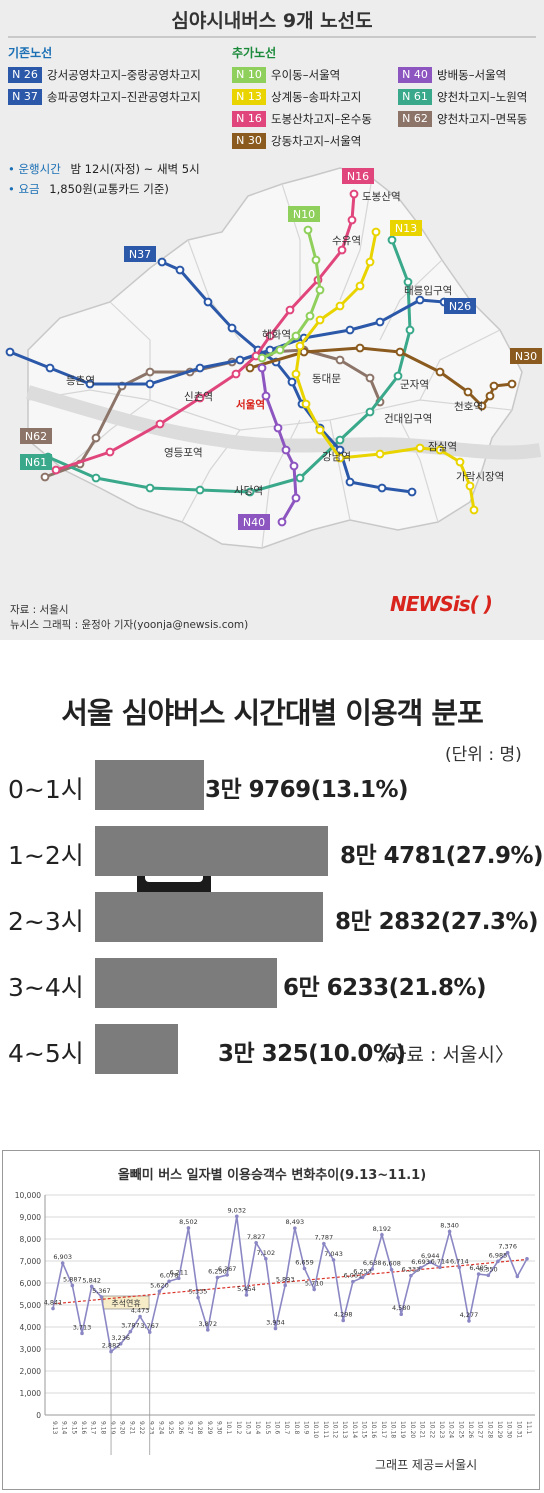 This screenshot has width=544, height=1493. What do you see at coordinates (229, 366) in the screenshot?
I see `route-n61` at bounding box center [229, 366].